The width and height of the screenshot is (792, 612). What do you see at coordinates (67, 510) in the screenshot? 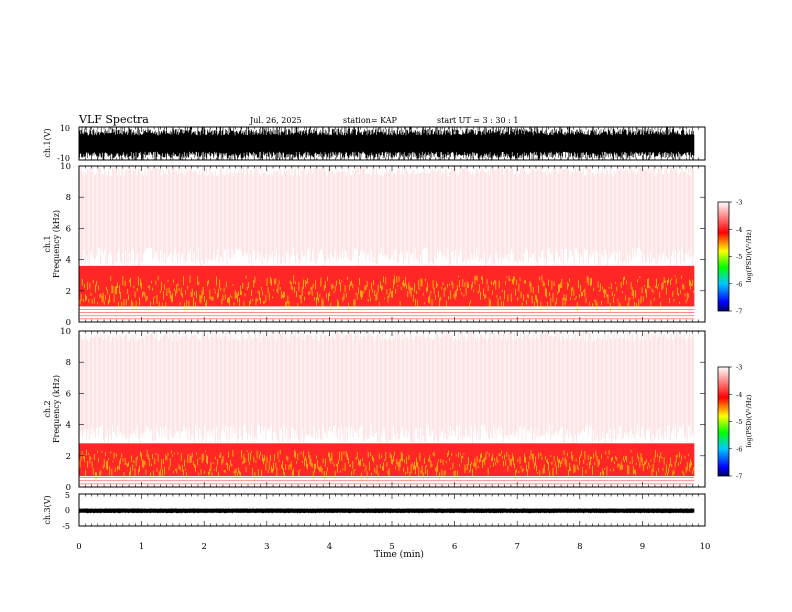
I see `ch3-ytick-mid: 0` at bounding box center [67, 510].